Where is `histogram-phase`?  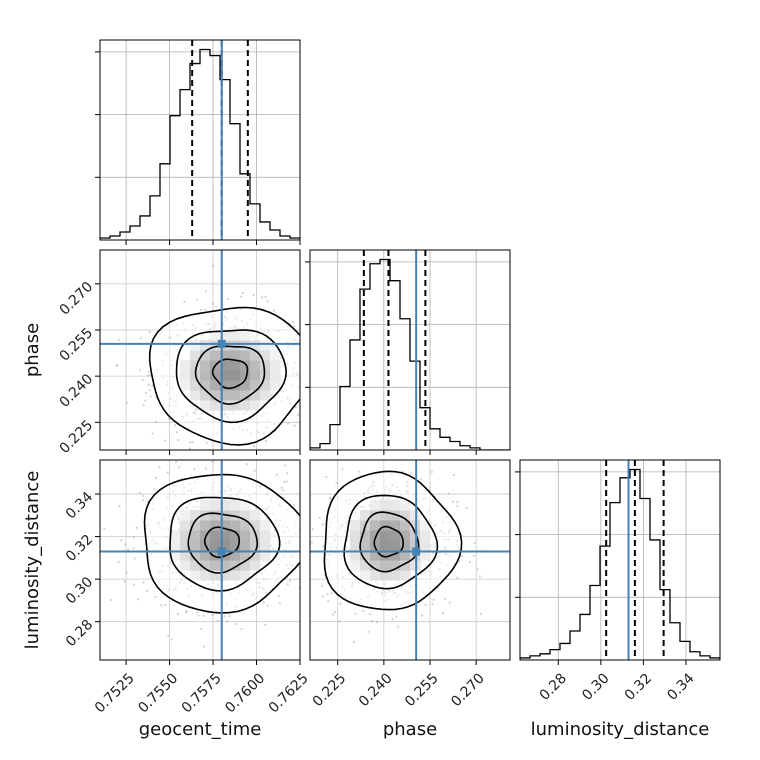 histogram-phase is located at coordinates (410, 354).